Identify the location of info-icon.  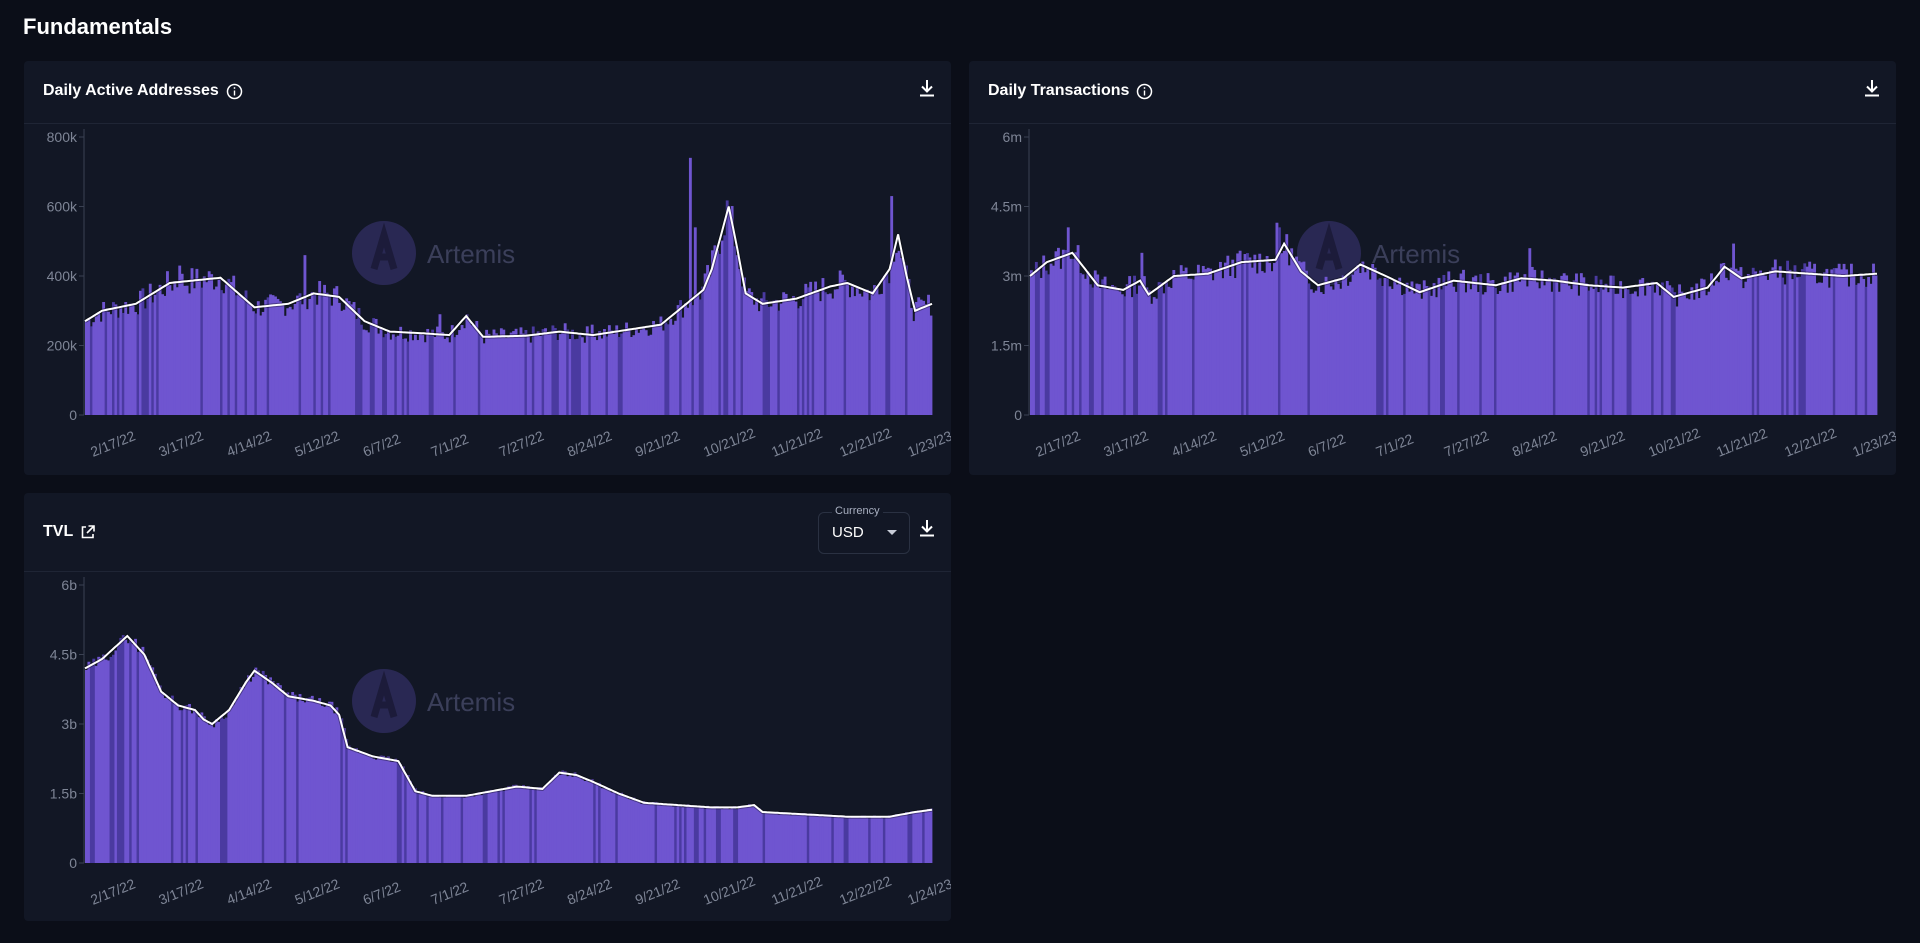
(234, 91).